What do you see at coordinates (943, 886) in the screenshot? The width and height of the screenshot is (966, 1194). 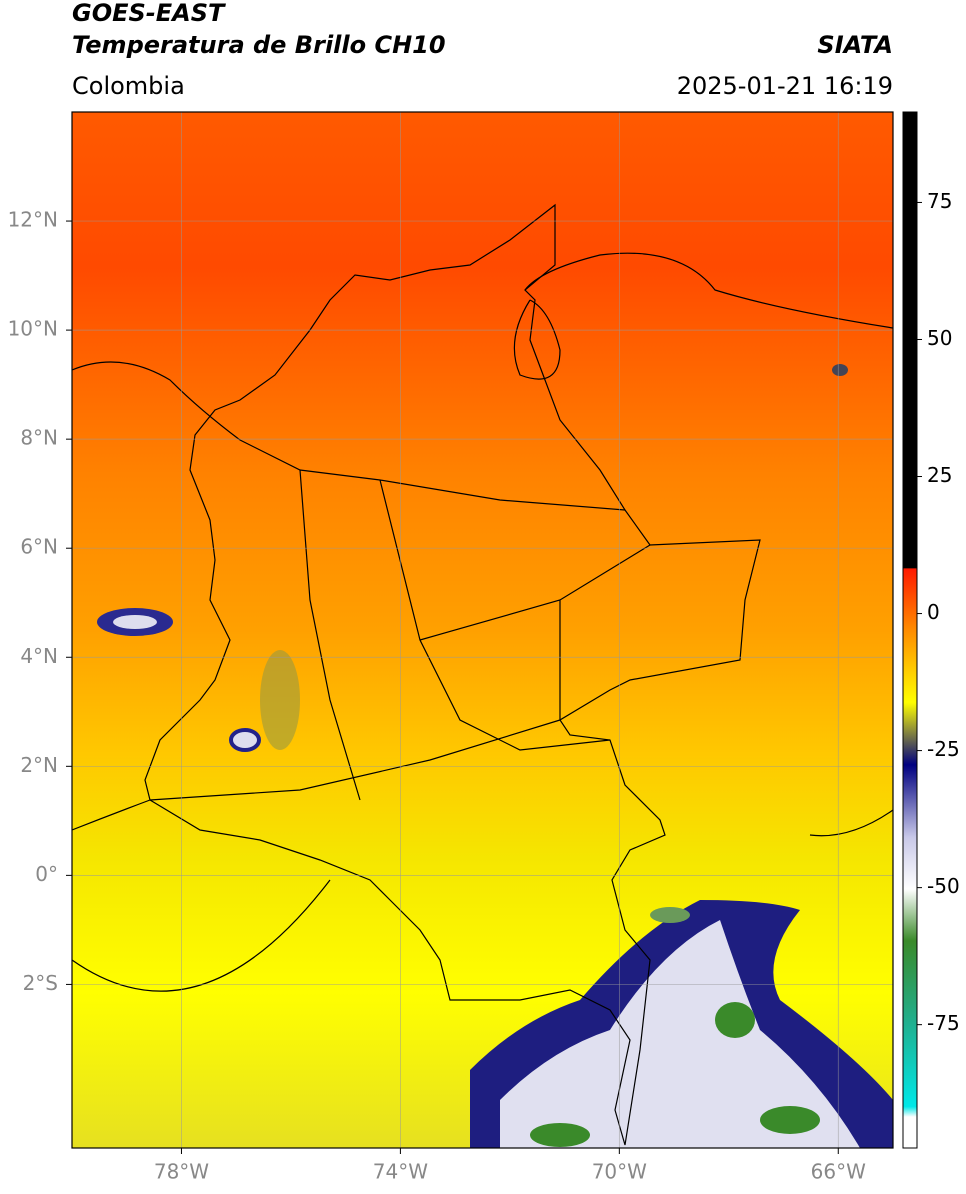 I see `colorbar-tick-label: -50` at bounding box center [943, 886].